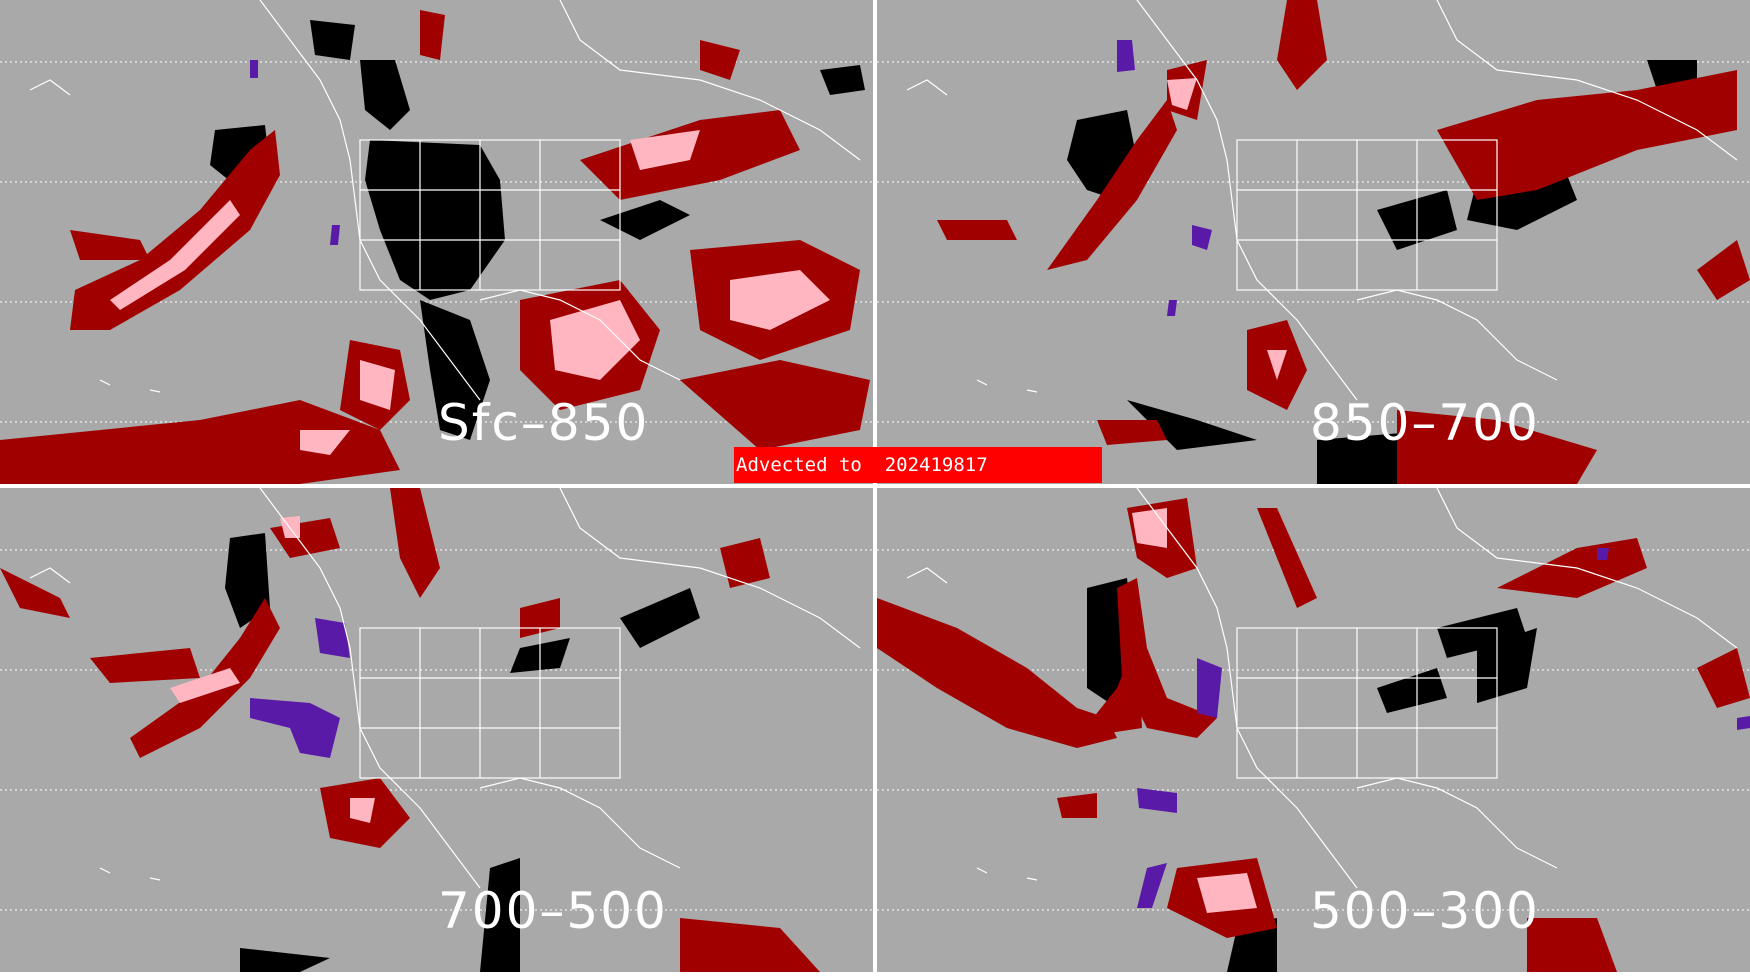  Describe the element at coordinates (544, 423) in the screenshot. I see `panel-label: Sfc–850` at that location.